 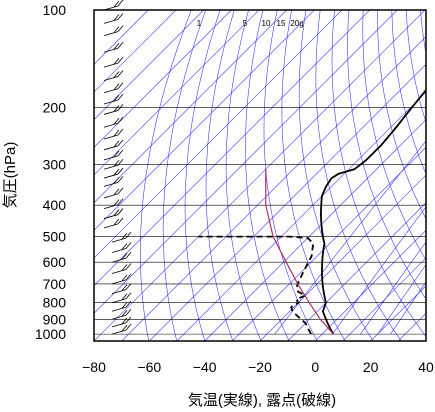 I want to click on y-tick-label: 300, so click(x=55, y=165).